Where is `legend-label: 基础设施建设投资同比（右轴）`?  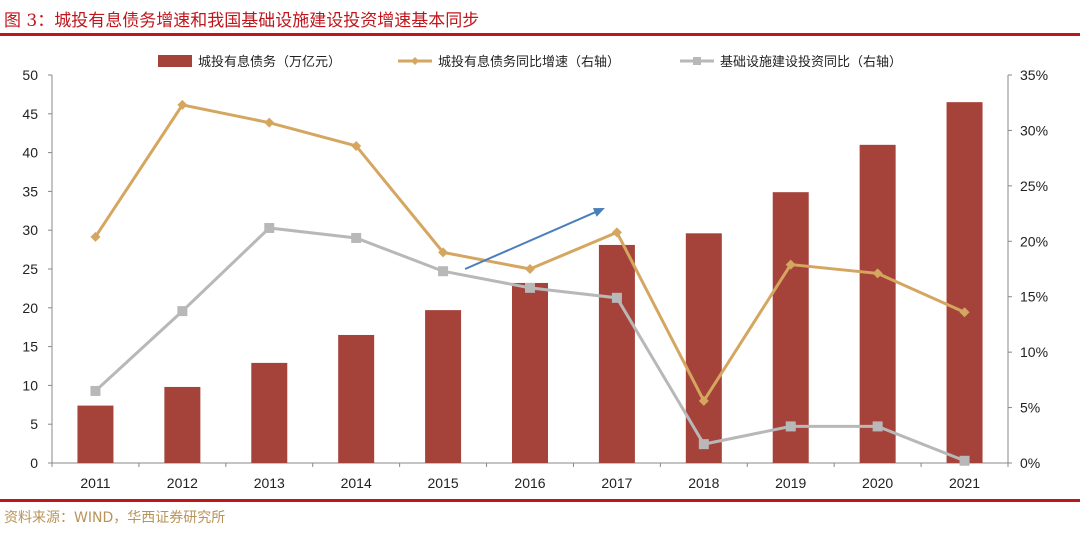 legend-label: 基础设施建设投资同比（右轴） is located at coordinates (811, 61).